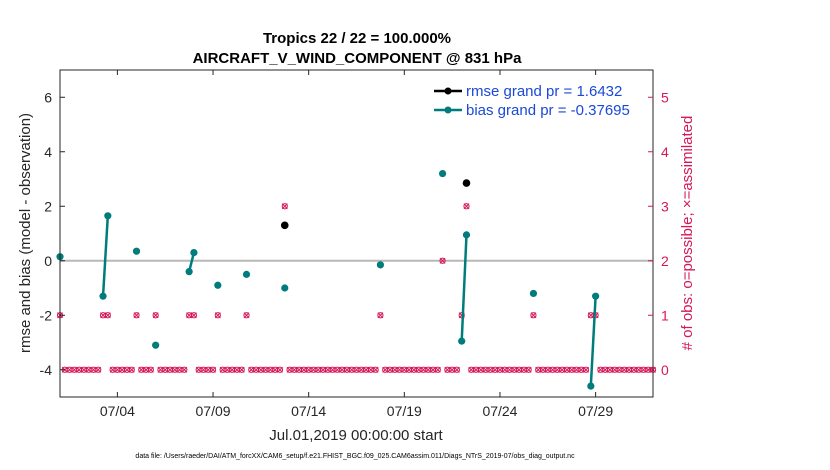 The width and height of the screenshot is (830, 470). I want to click on x-tick-label: 07/14, so click(308, 411).